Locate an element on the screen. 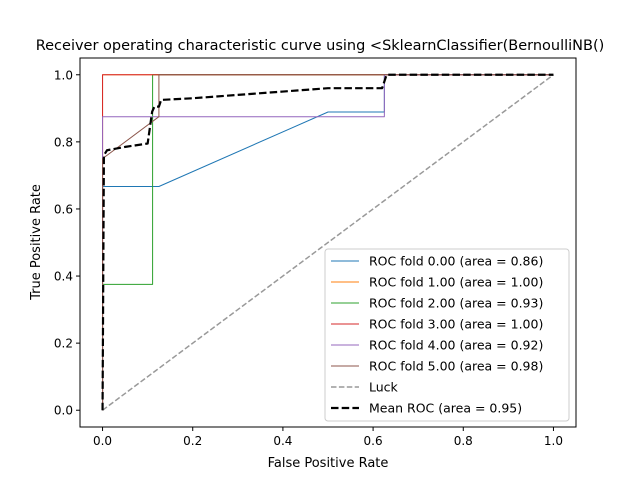  legend-label-7: Mean ROC (area = 0.95) is located at coordinates (445, 408).